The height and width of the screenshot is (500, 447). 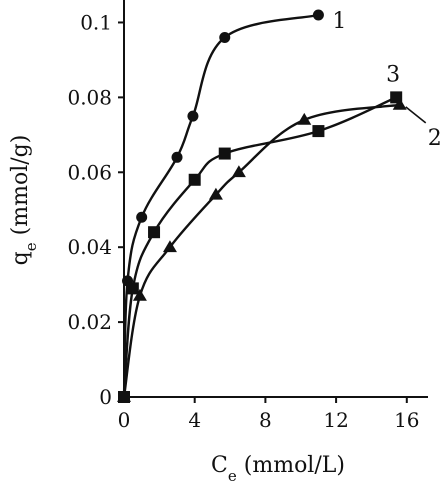 What do you see at coordinates (416, 115) in the screenshot?
I see `series-label-2-leader` at bounding box center [416, 115].